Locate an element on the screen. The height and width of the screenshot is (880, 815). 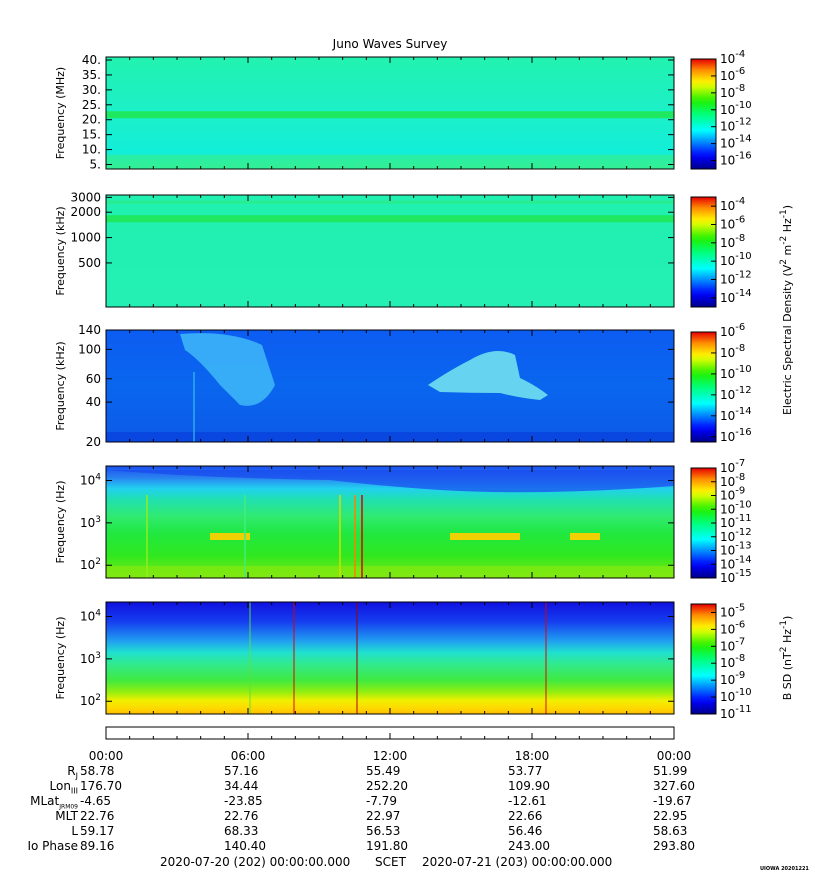
e-colorbar-title: Electric Spectral Density (V2 m-2 Hz-1) is located at coordinates (786, 310).